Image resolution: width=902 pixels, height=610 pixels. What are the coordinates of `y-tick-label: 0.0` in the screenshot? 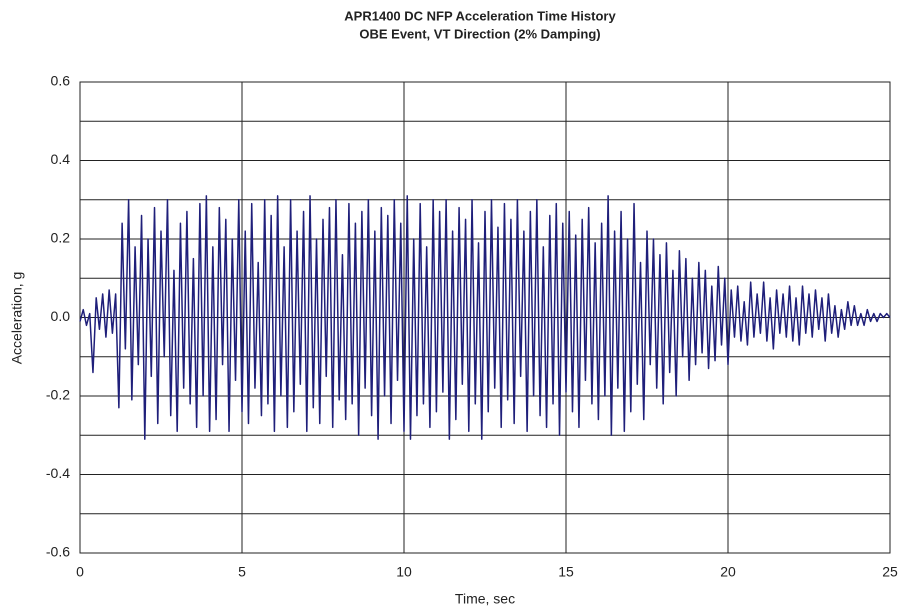 It's located at (61, 316).